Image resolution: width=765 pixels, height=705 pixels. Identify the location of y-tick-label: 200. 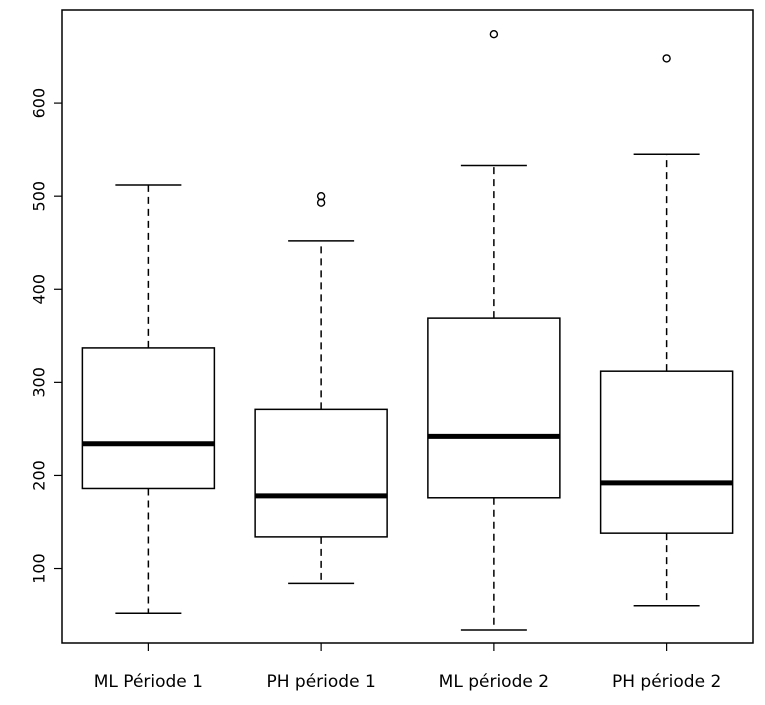
(39, 475).